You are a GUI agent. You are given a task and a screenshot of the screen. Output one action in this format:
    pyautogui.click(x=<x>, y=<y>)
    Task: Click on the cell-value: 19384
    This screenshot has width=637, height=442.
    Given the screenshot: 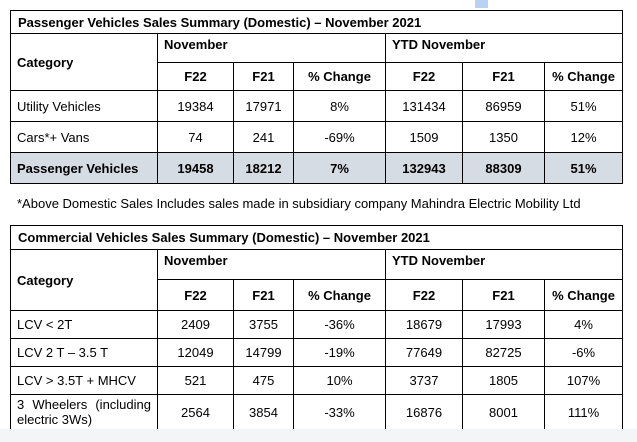 What is the action you would take?
    pyautogui.click(x=195, y=106)
    